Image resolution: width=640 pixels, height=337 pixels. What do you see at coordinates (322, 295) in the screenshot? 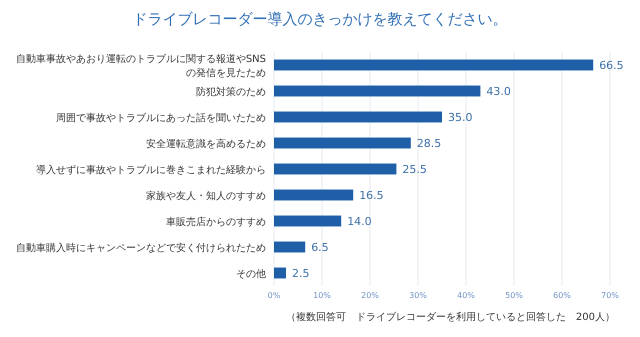
I see `x-tick-label: 10%` at bounding box center [322, 295].